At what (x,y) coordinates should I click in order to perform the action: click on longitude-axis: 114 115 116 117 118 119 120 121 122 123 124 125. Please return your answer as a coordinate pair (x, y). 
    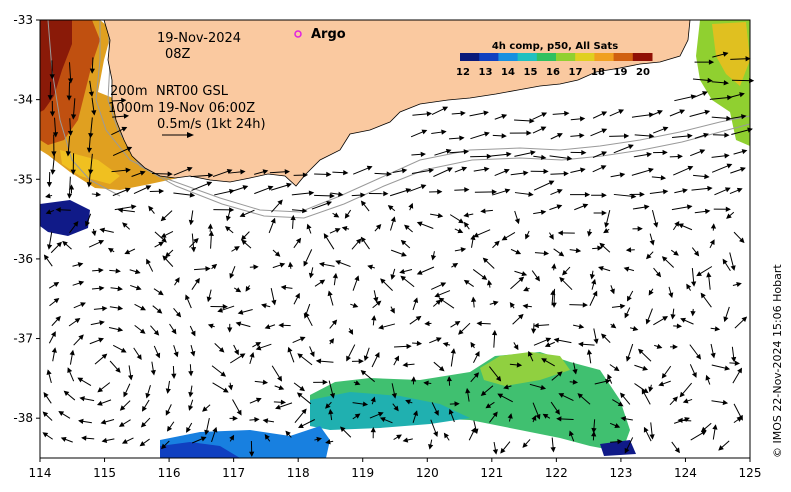
    Looking at the image, I should click on (395, 469).